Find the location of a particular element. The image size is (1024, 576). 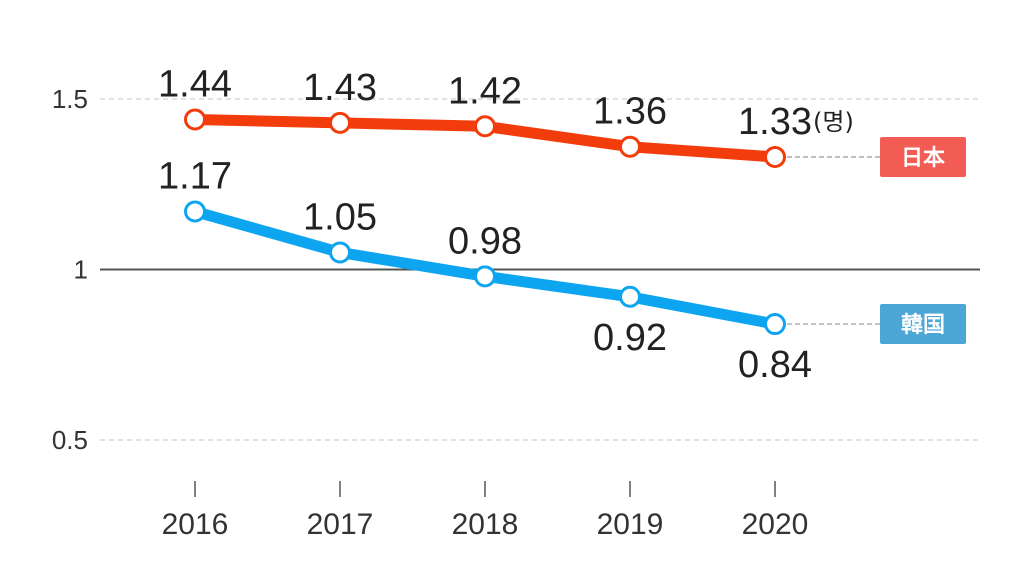

data-label: 0.92 is located at coordinates (630, 338).